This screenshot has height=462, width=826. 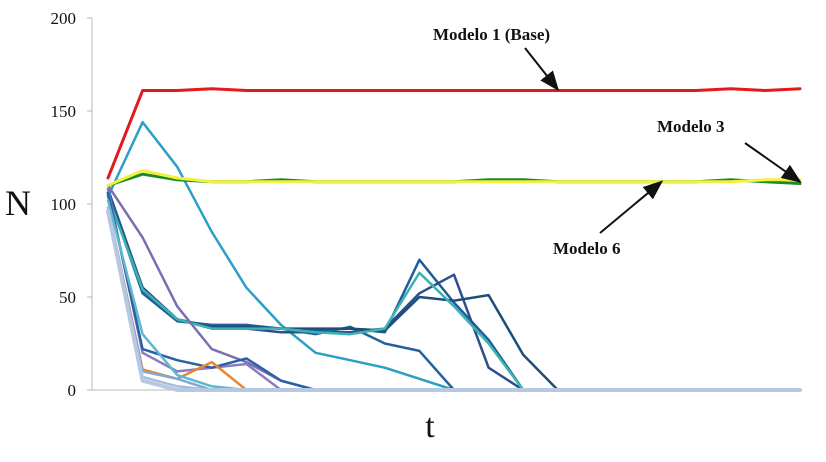 I want to click on y-tick-label: 100, so click(x=64, y=204).